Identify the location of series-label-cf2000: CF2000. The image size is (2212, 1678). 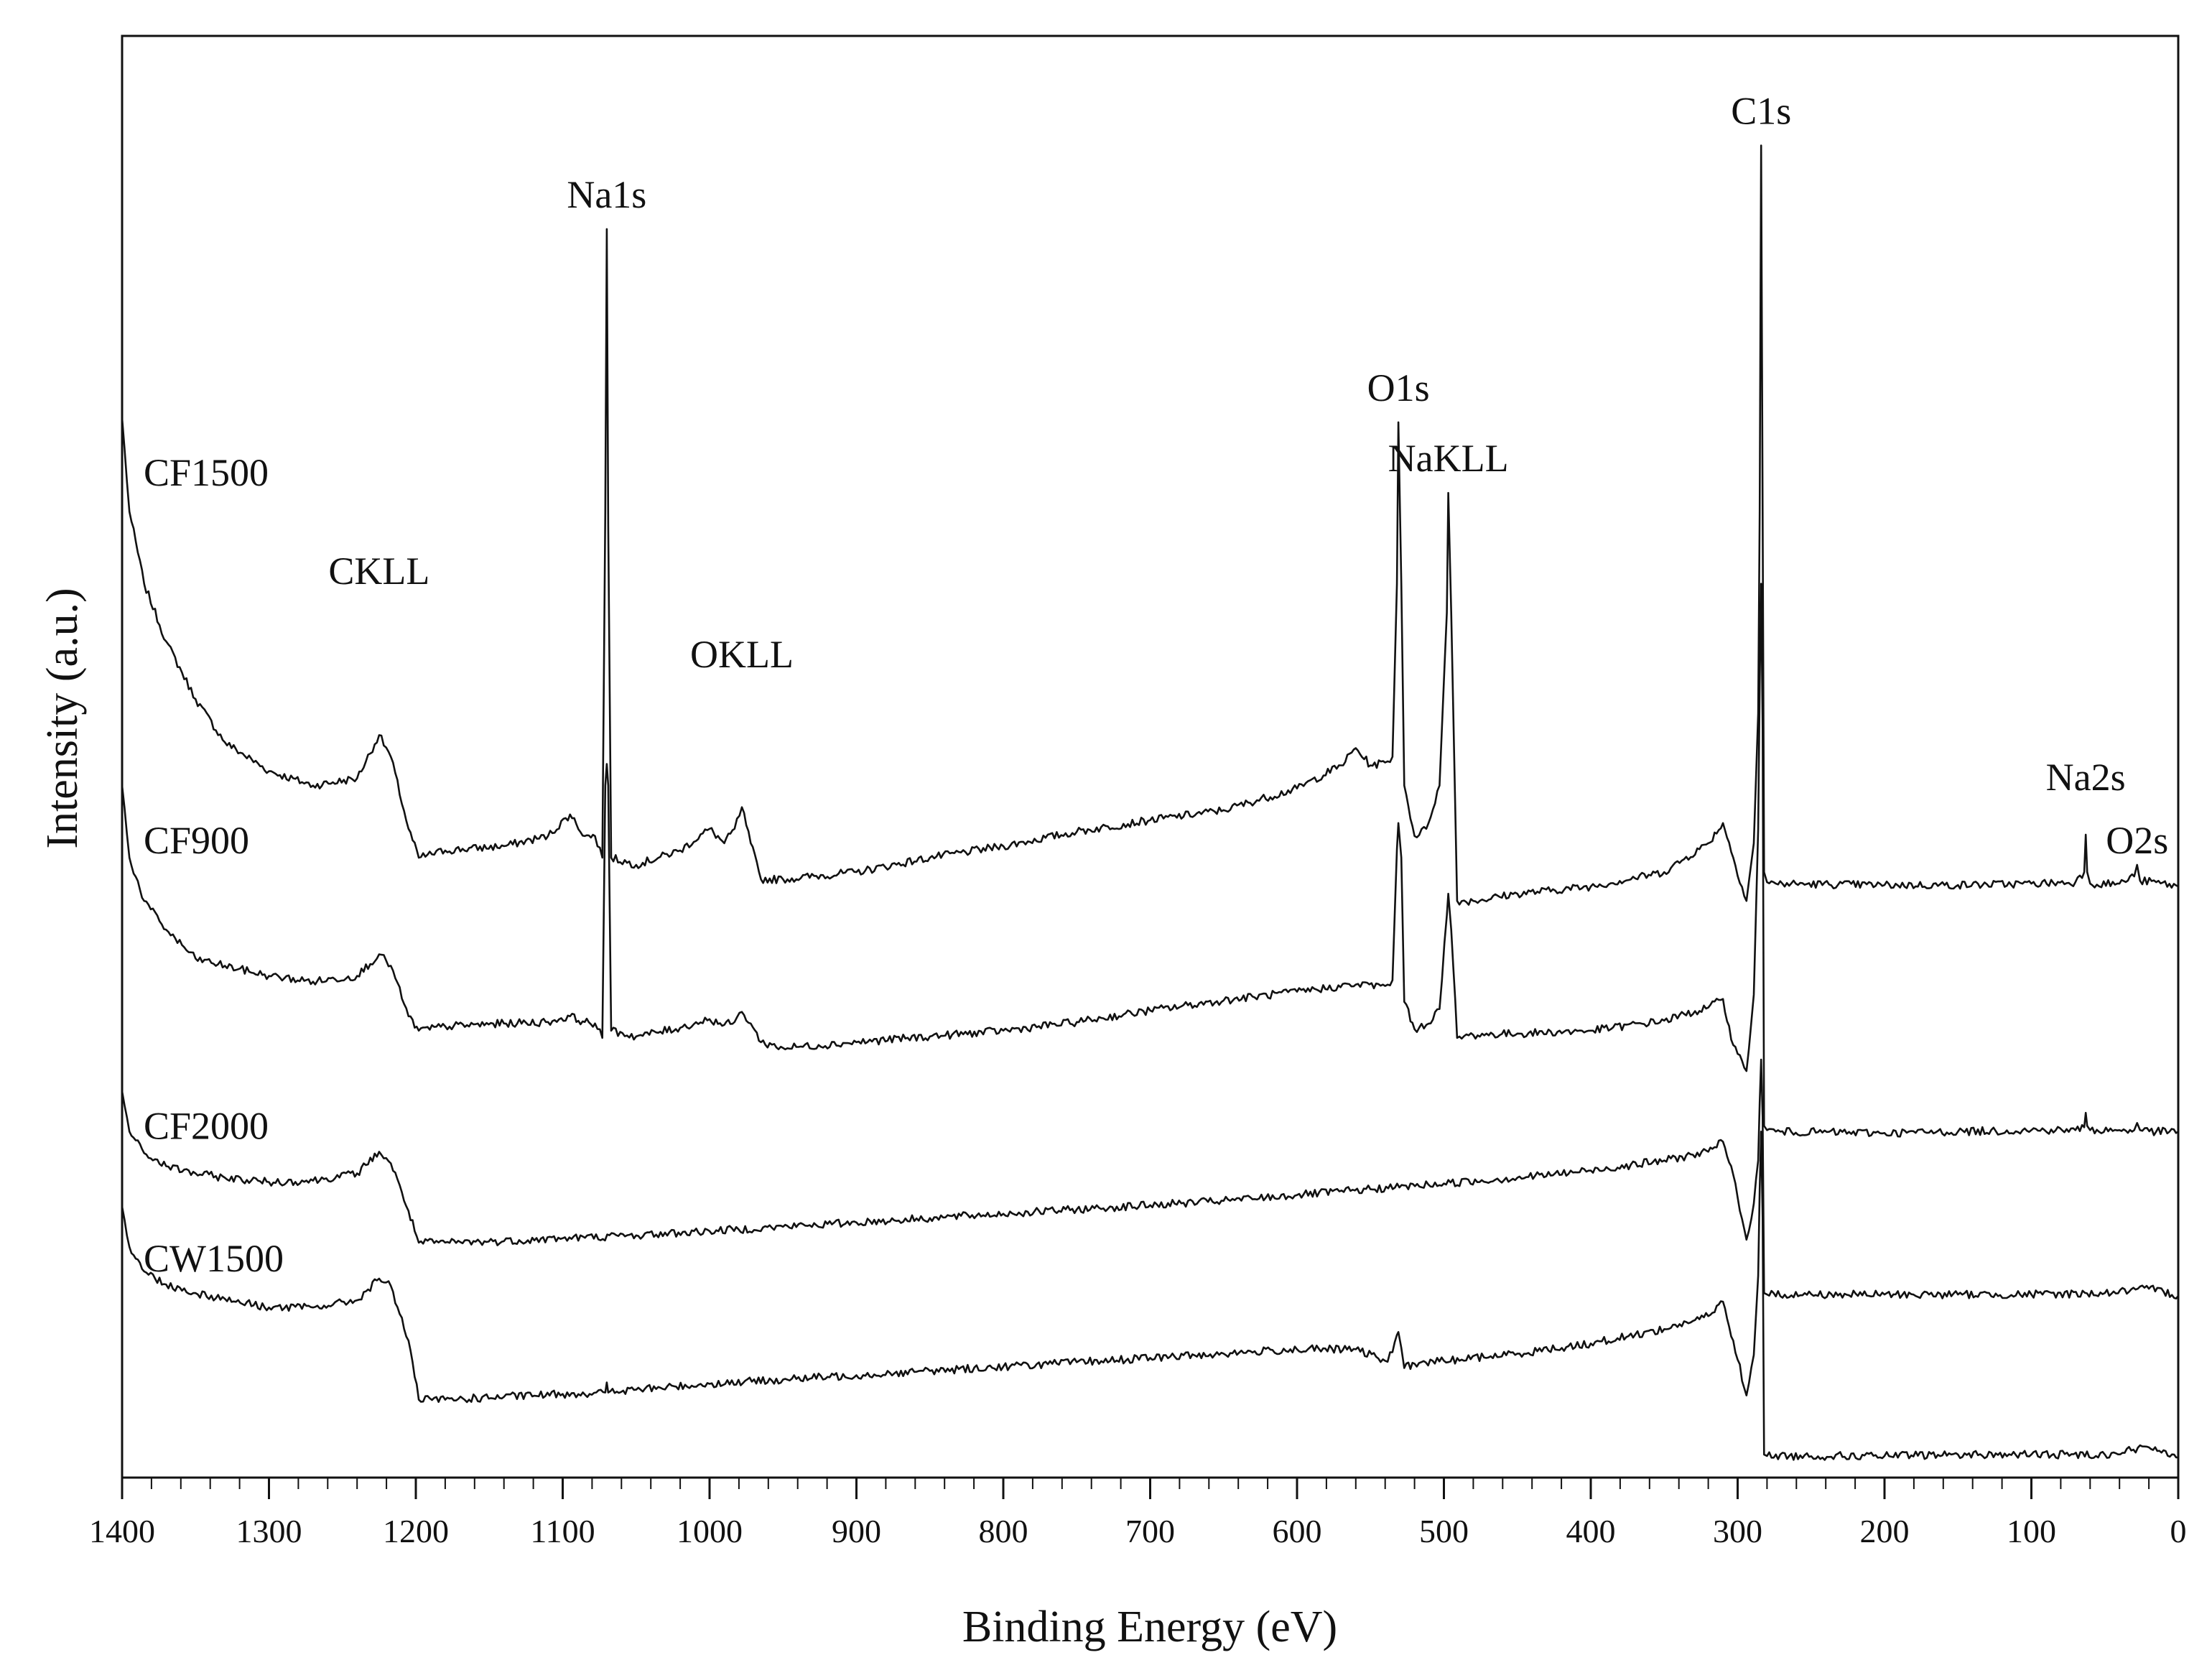
(206, 1125).